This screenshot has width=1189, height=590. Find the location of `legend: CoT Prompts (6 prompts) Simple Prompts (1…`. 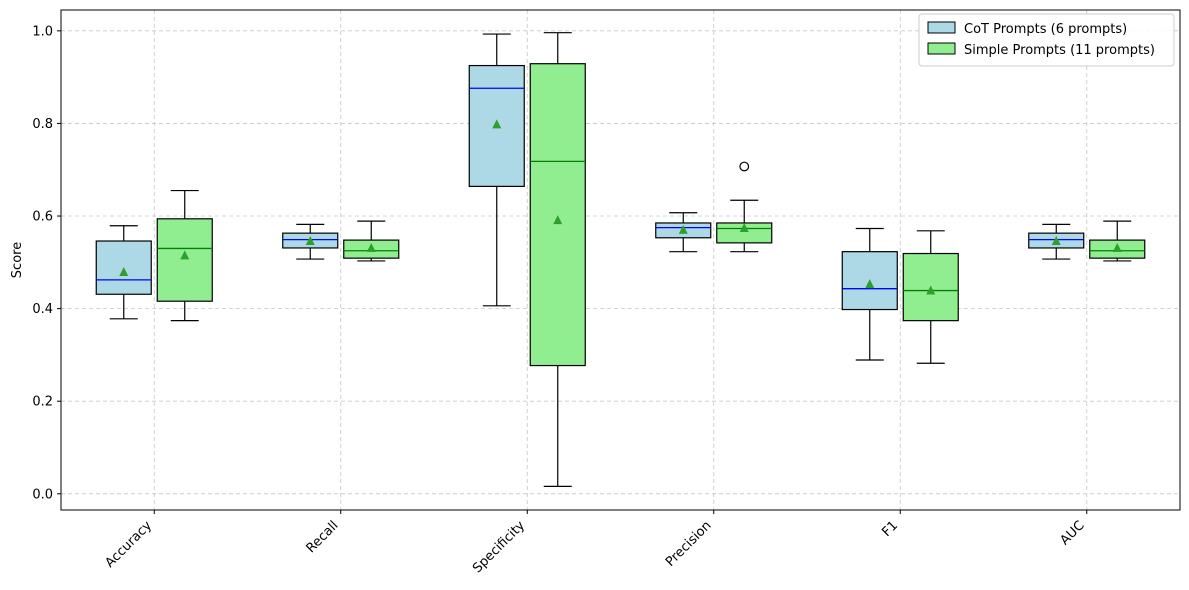

legend: CoT Prompts (6 prompts) Simple Prompts (1… is located at coordinates (1046, 40).